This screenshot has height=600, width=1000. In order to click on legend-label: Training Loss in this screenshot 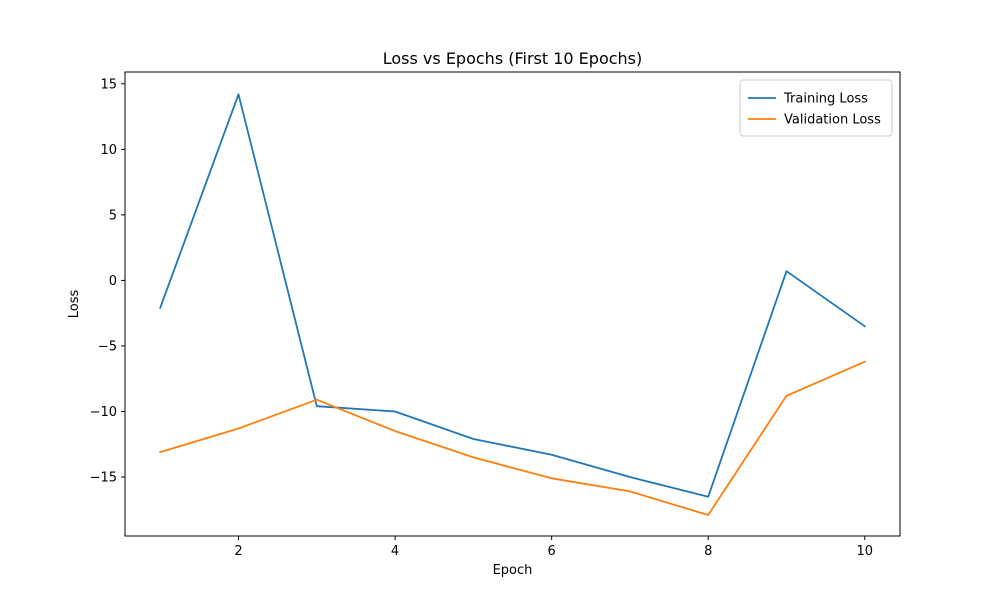, I will do `click(825, 99)`.